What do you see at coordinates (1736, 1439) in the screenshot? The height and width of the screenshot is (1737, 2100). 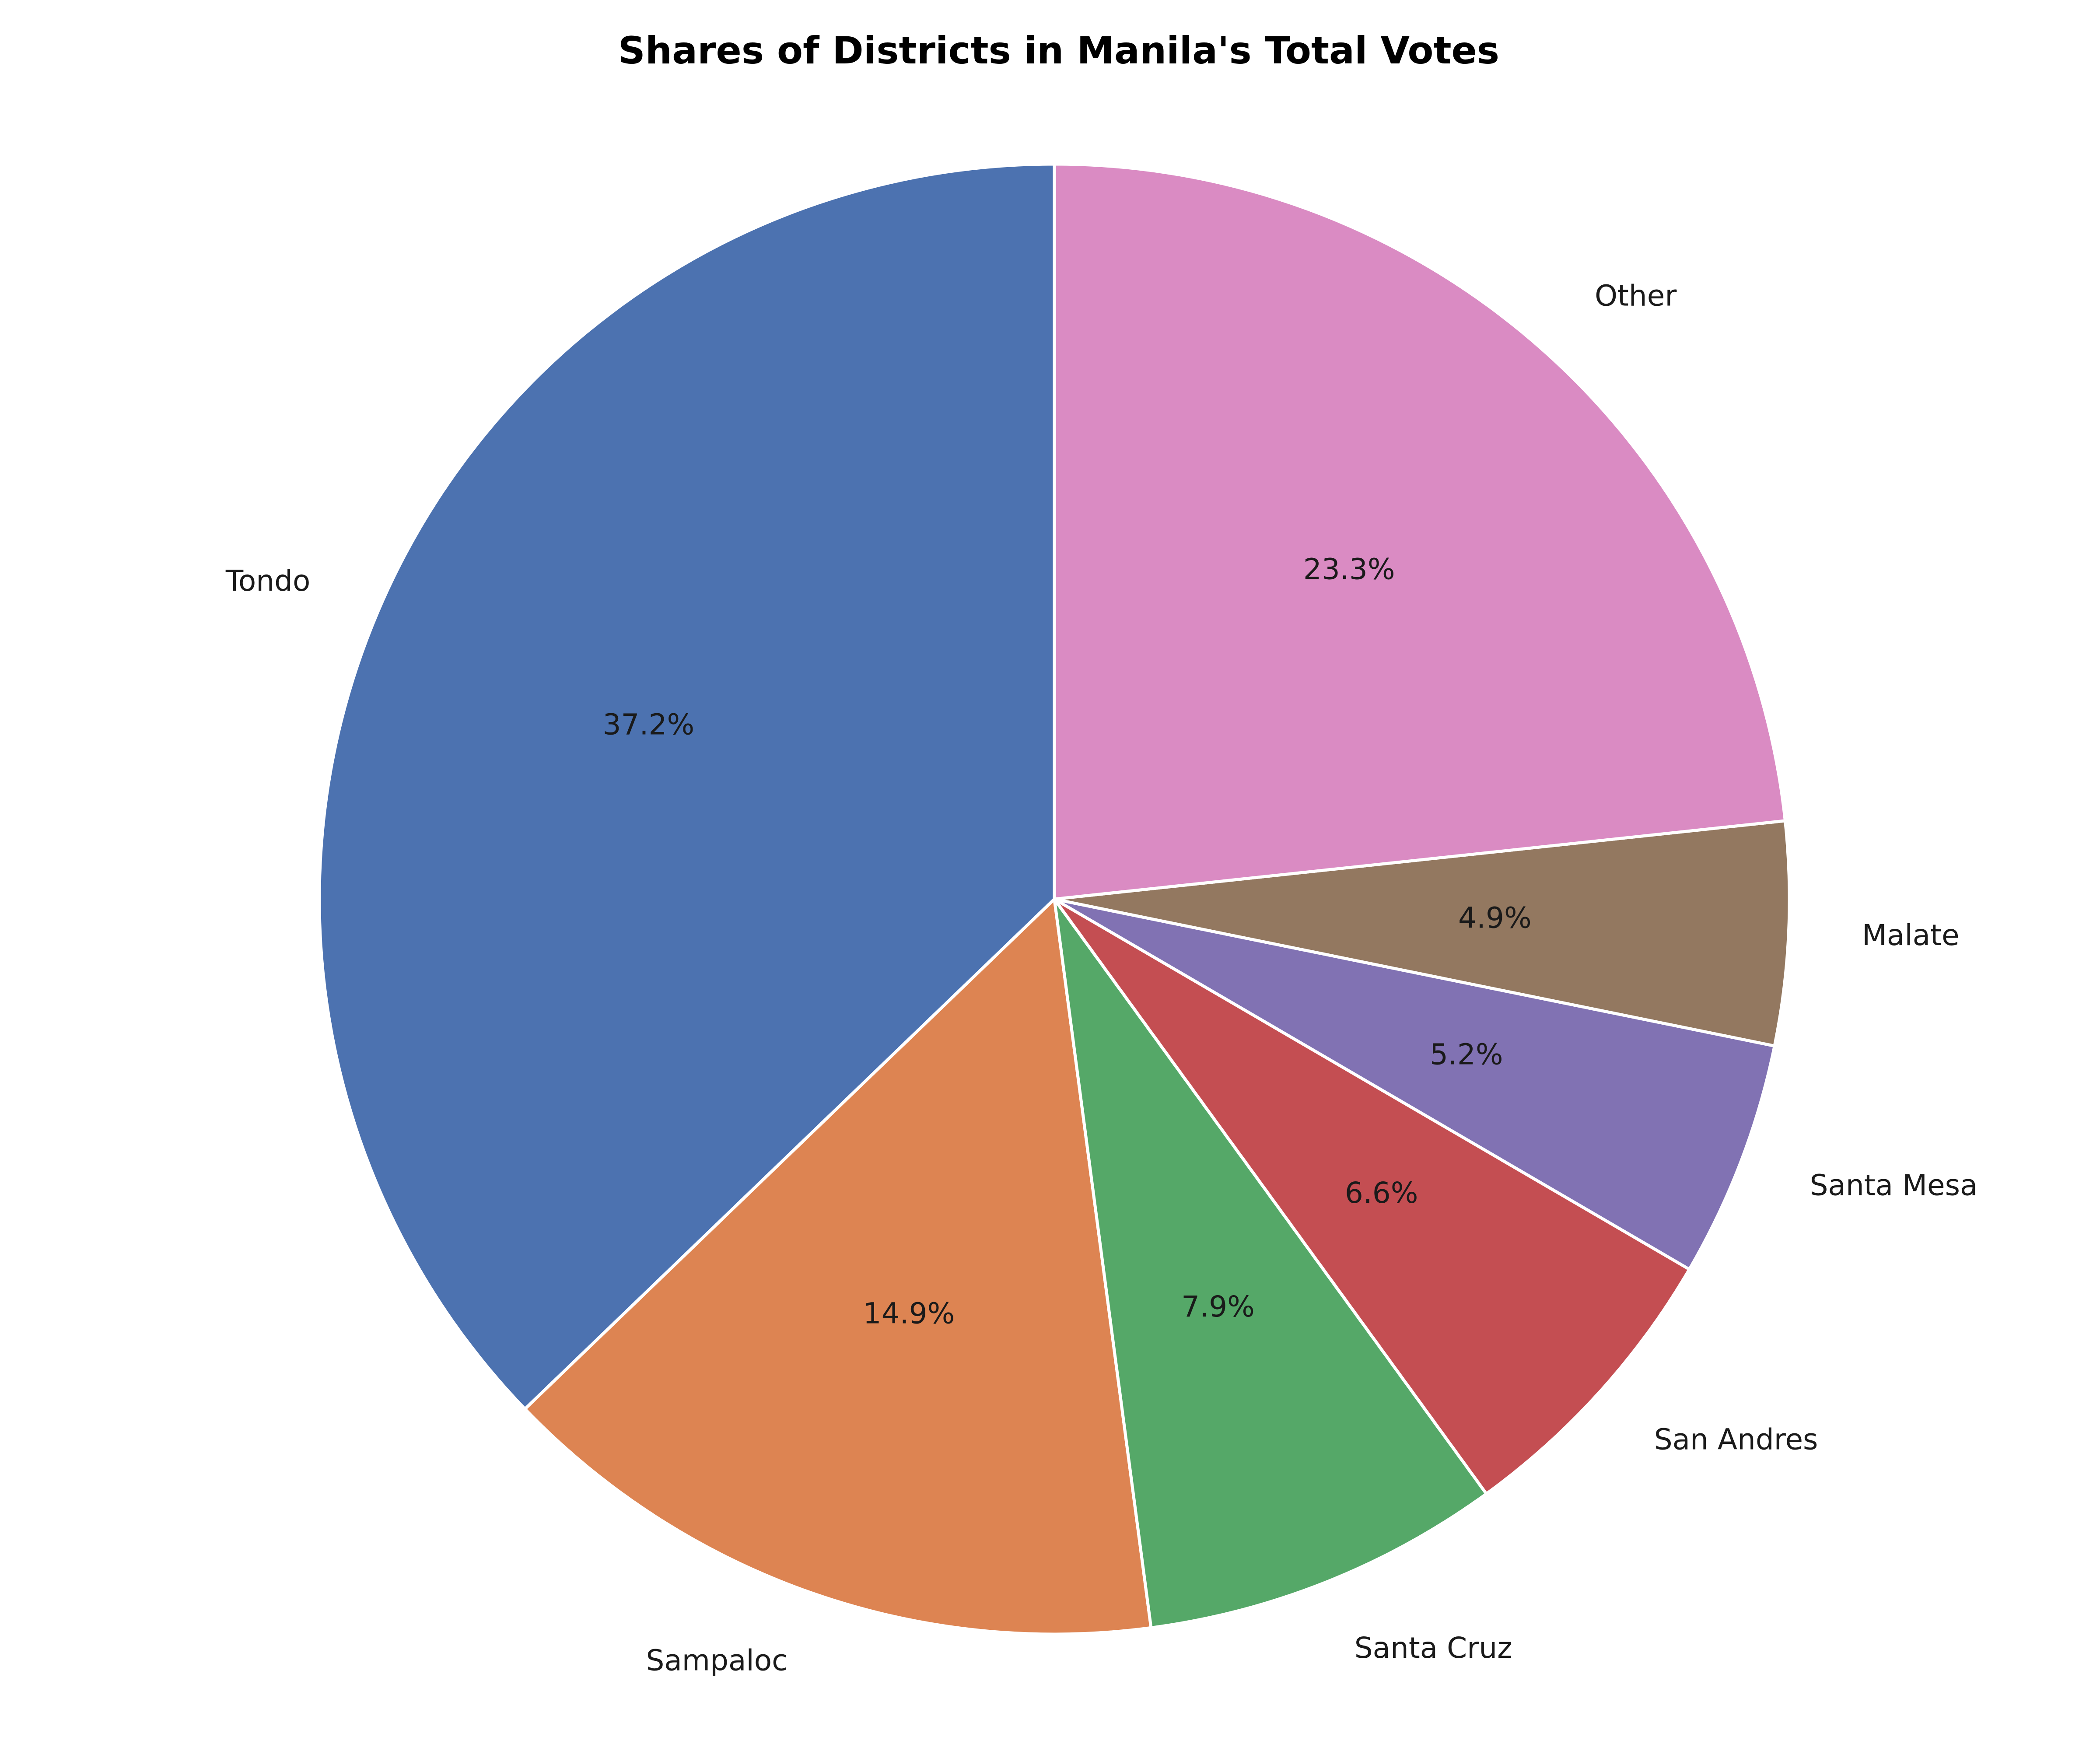 I see `slice-label-san-andres: San Andres` at bounding box center [1736, 1439].